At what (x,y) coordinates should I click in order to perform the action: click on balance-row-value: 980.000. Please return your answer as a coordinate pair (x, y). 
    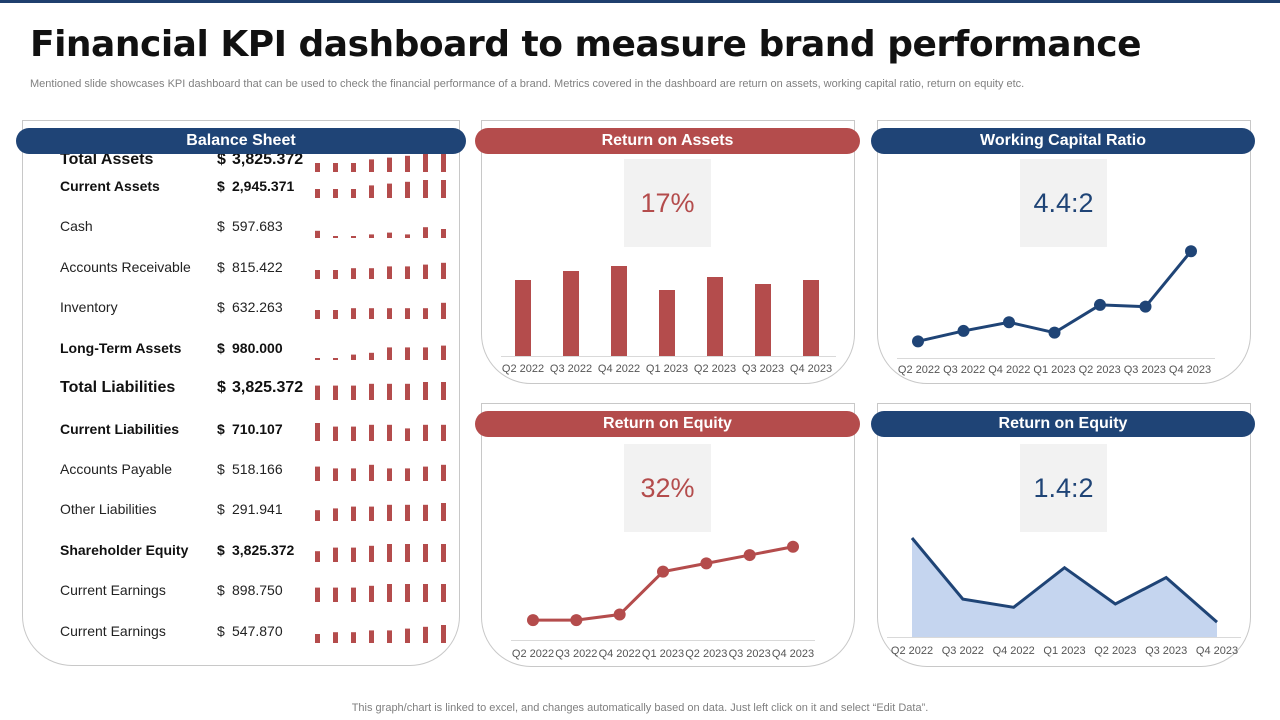
    Looking at the image, I should click on (257, 348).